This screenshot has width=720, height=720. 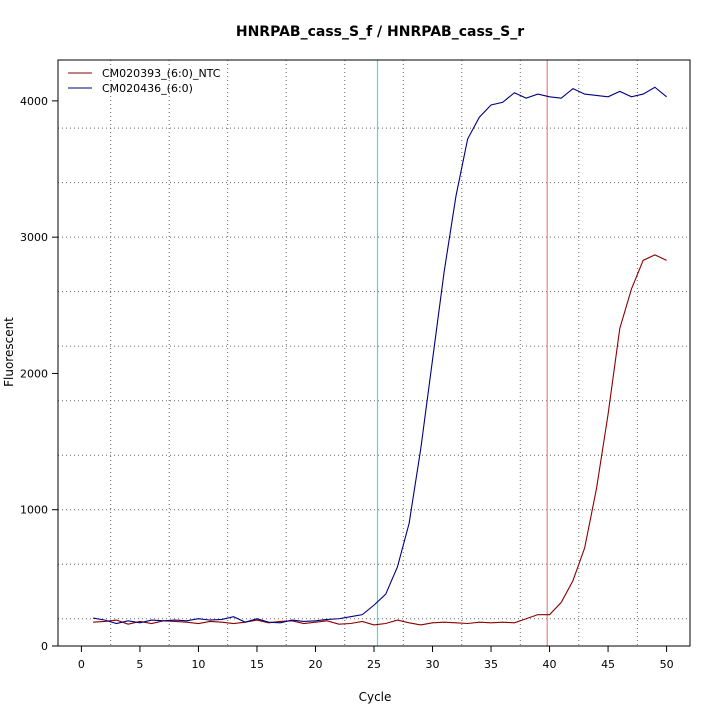 I want to click on x-axis-label: Cycle, so click(x=375, y=697).